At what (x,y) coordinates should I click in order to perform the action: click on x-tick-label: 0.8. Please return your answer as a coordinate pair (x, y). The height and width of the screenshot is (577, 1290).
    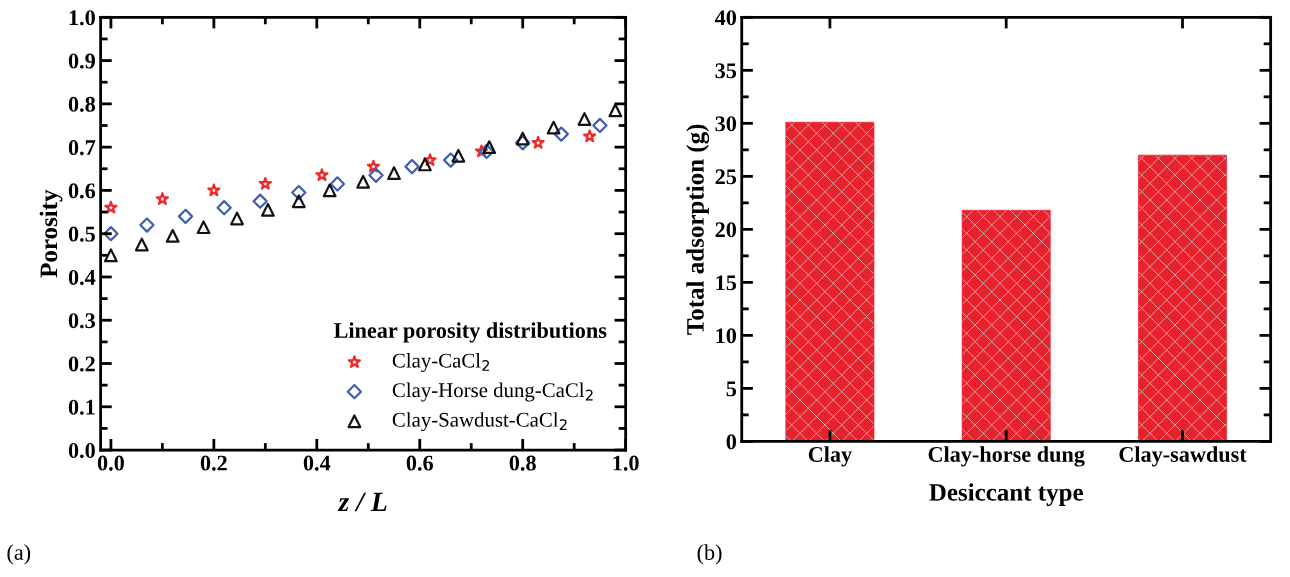
    Looking at the image, I should click on (522, 463).